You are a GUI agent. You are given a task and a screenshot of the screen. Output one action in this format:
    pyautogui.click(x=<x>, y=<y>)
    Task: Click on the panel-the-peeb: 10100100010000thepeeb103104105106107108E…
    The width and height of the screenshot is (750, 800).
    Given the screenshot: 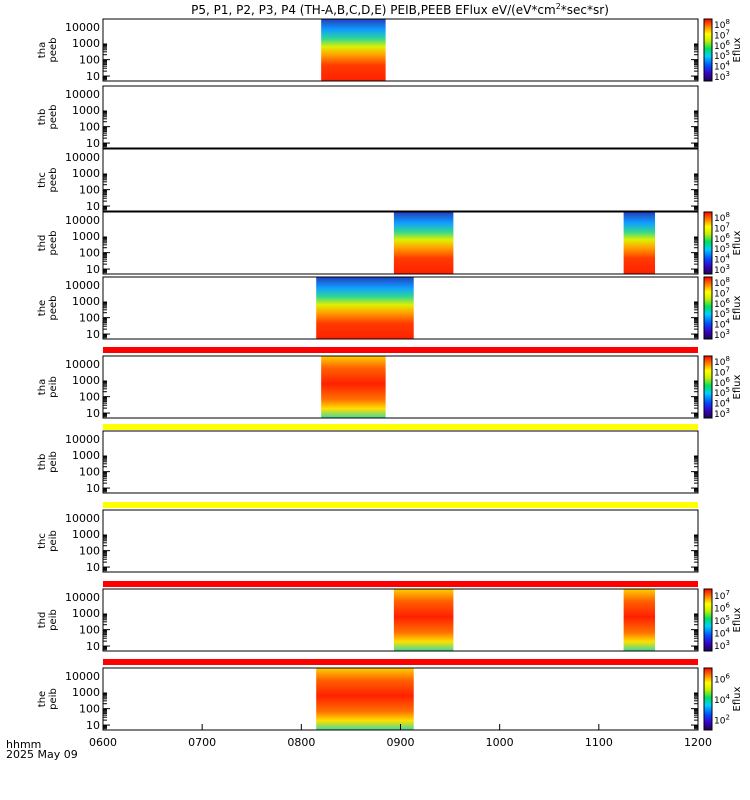 What is the action you would take?
    pyautogui.click(x=390, y=308)
    